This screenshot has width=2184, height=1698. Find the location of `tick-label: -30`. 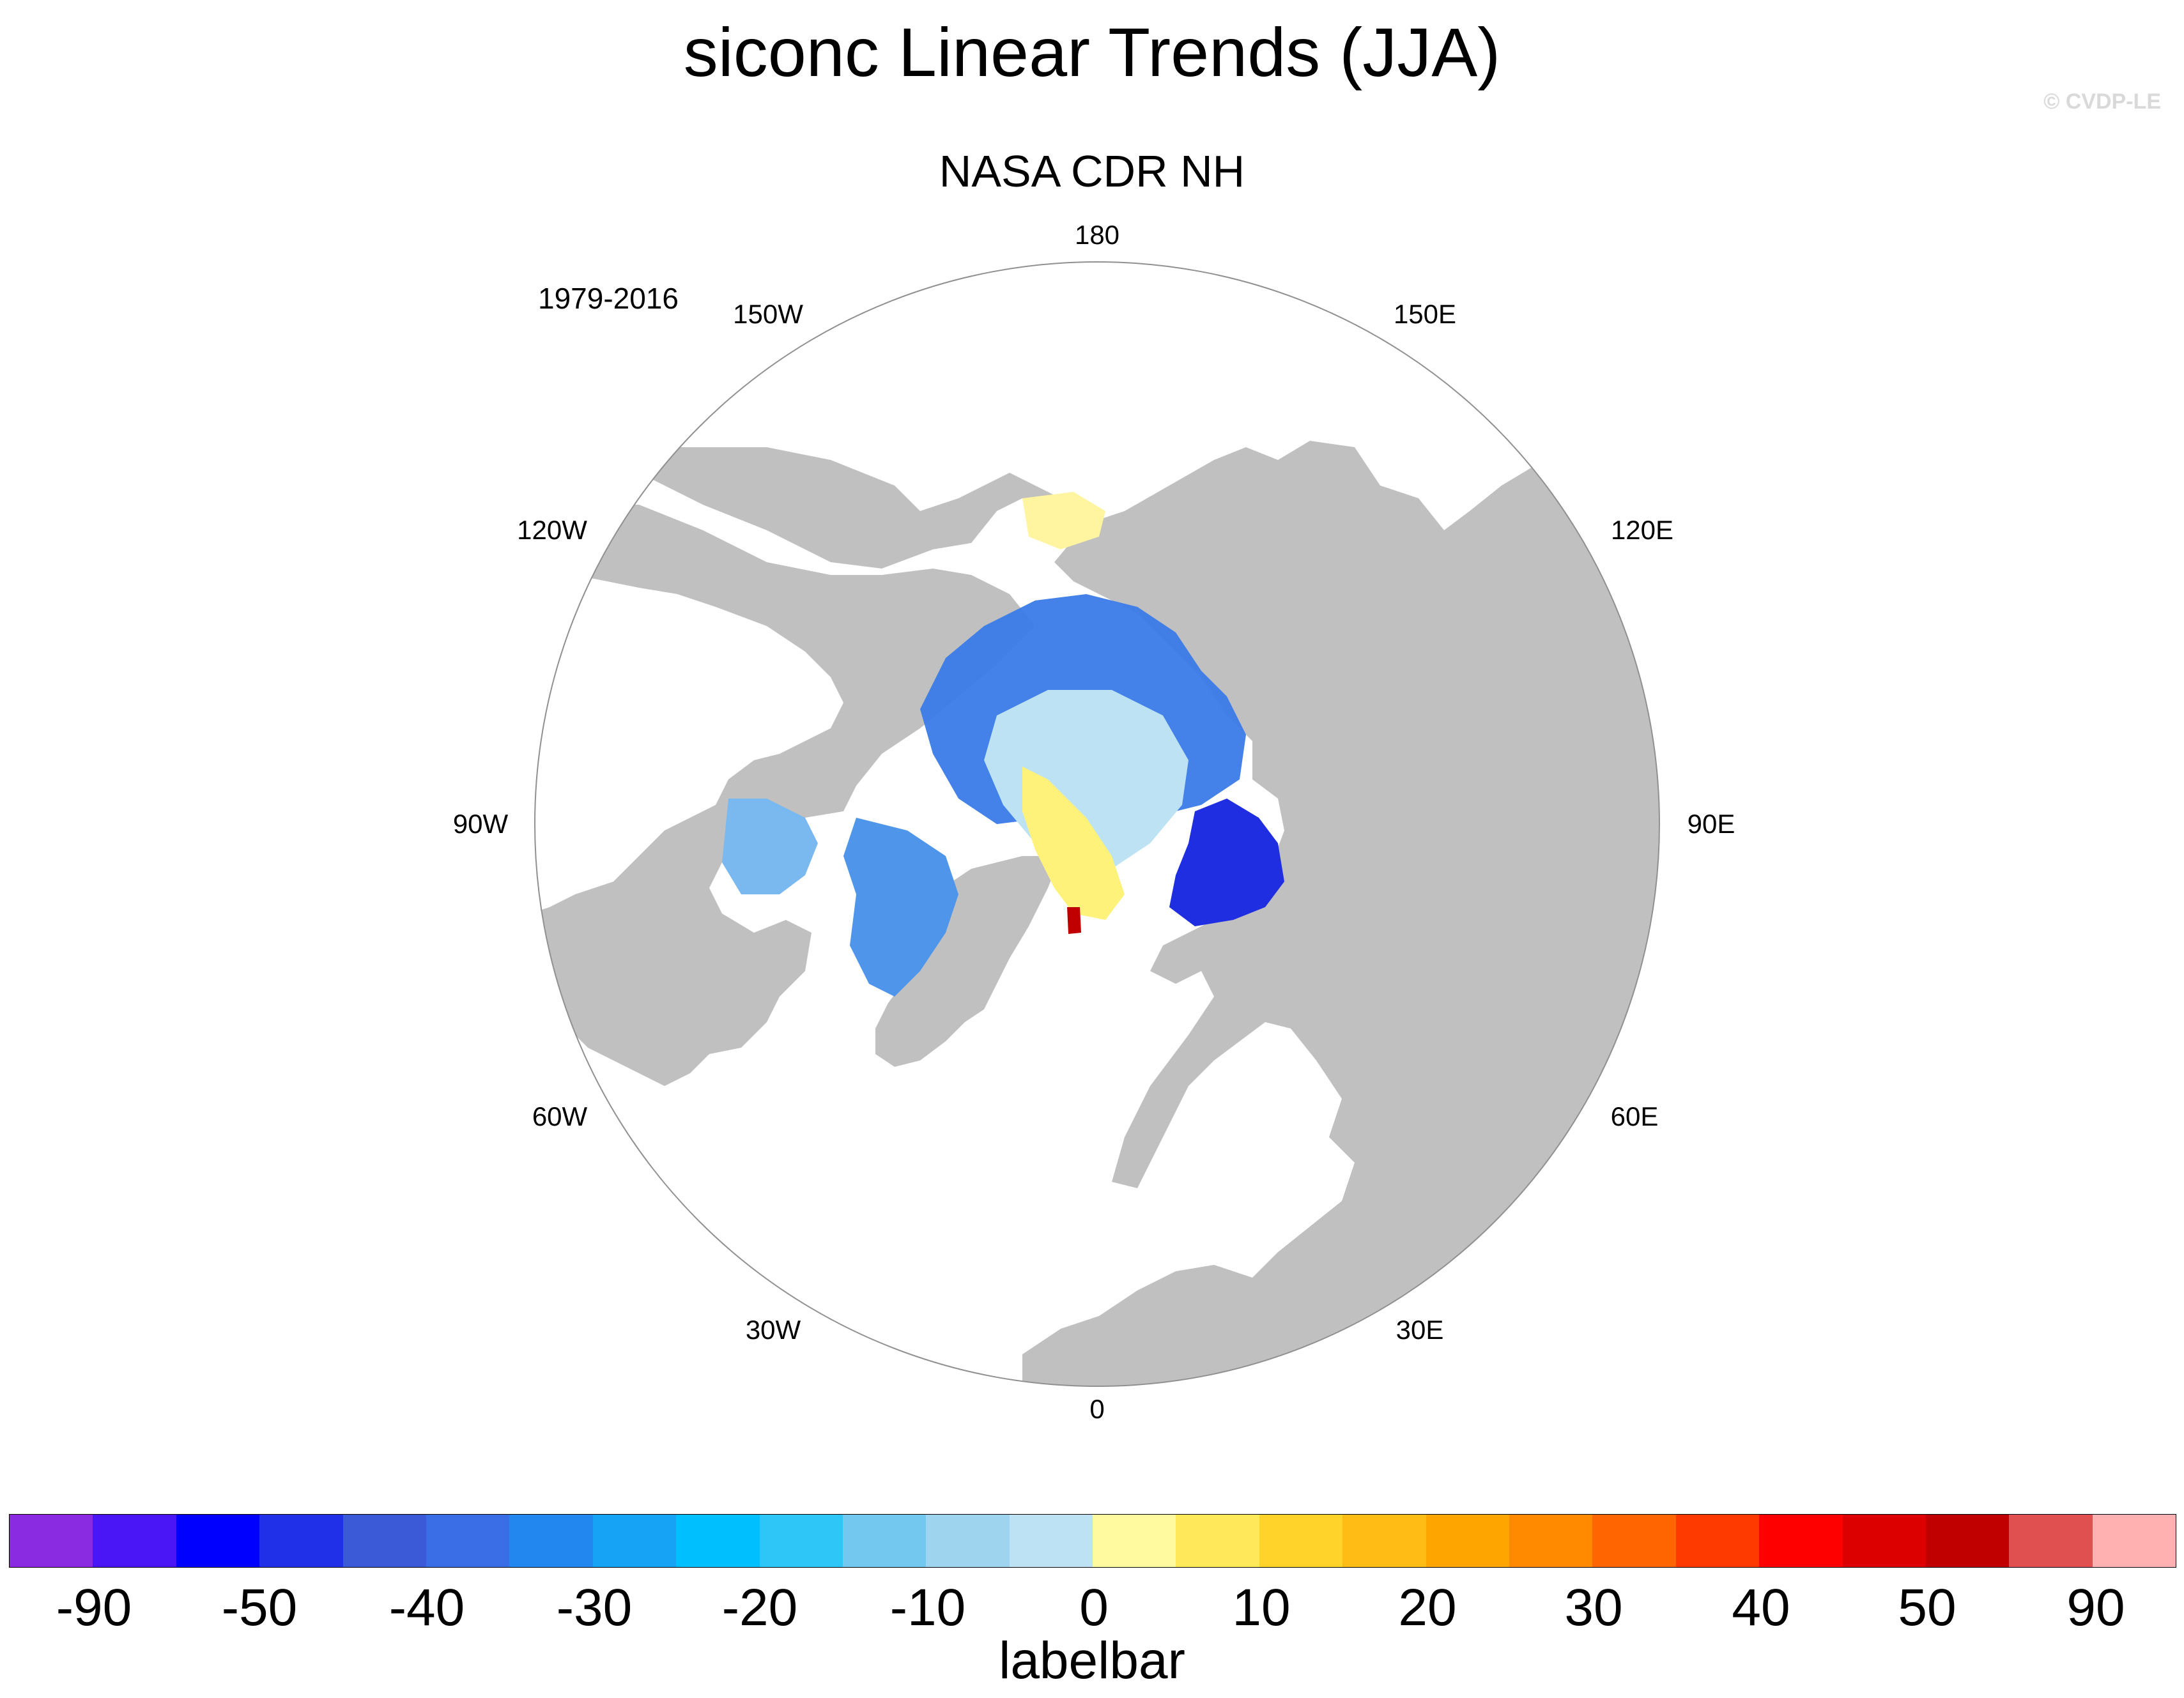

tick-label: -30 is located at coordinates (594, 1608).